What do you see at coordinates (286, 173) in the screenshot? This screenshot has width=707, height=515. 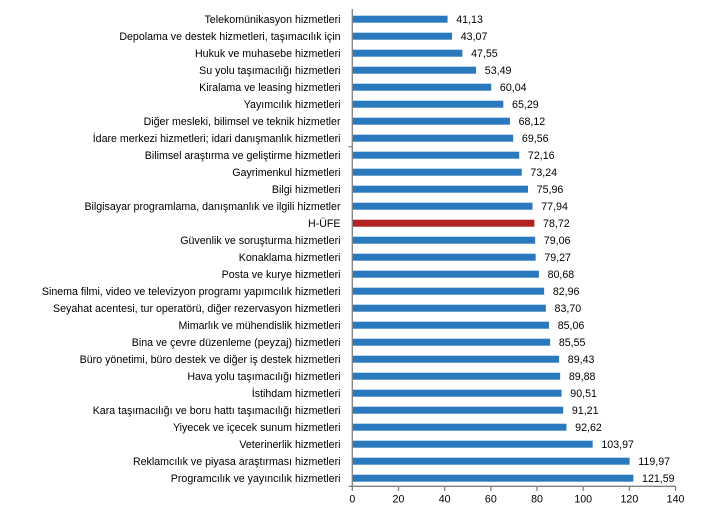 I see `svg-text: Gayrimenkul hizmetleri` at bounding box center [286, 173].